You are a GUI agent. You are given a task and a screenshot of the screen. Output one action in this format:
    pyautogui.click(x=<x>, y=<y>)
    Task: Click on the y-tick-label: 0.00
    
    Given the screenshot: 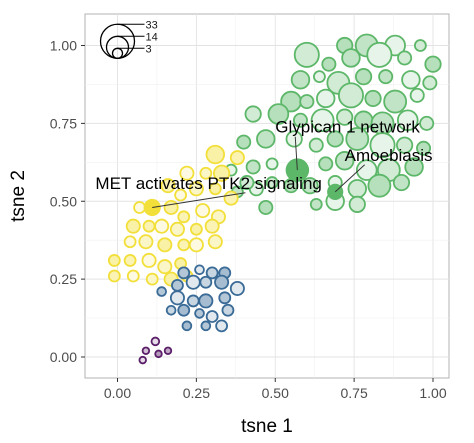 What is the action you would take?
    pyautogui.click(x=63, y=357)
    